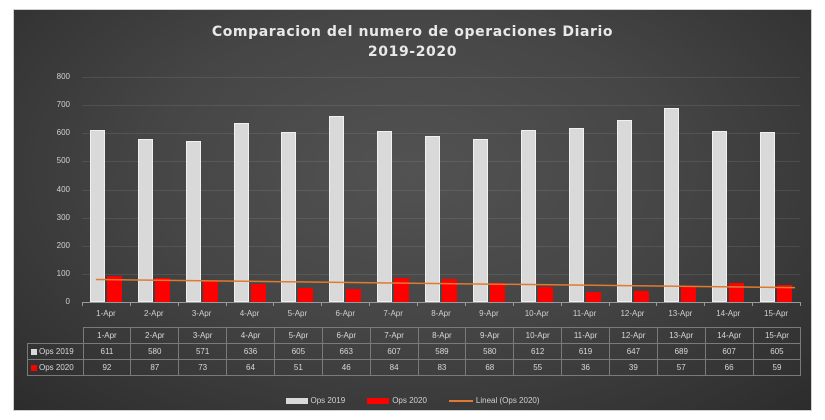 This screenshot has width=825, height=420. I want to click on table-cell: 55, so click(538, 367).